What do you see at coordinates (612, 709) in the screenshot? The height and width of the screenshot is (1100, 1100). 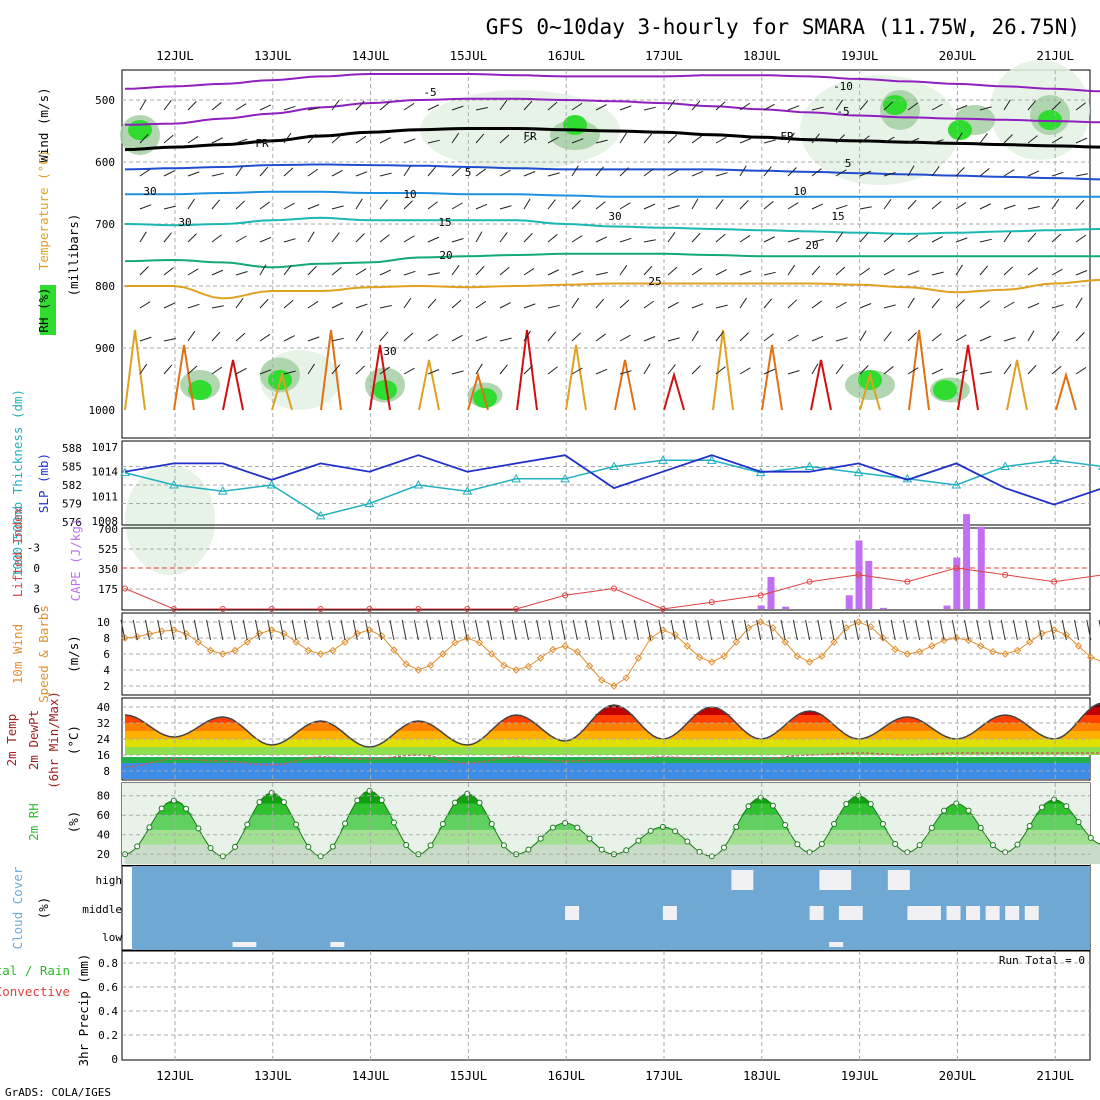 I see `temp-band` at bounding box center [612, 709].